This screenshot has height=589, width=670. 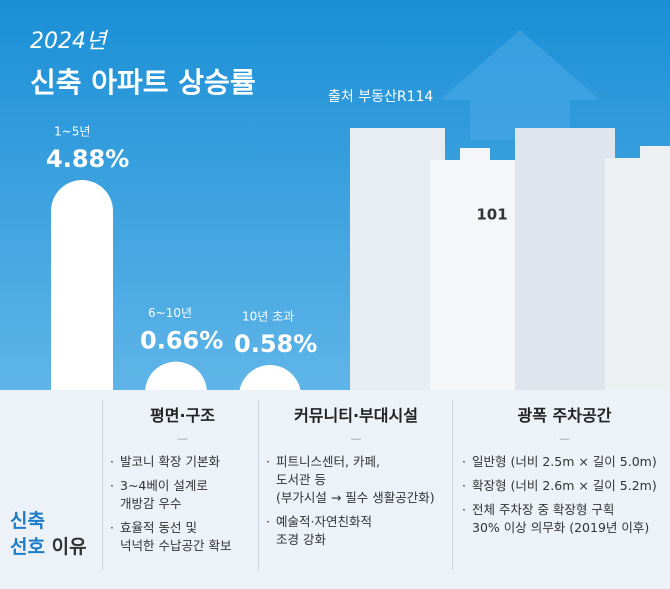 I want to click on item-line: 전체 주차장 중 확장형 구획, so click(x=543, y=509).